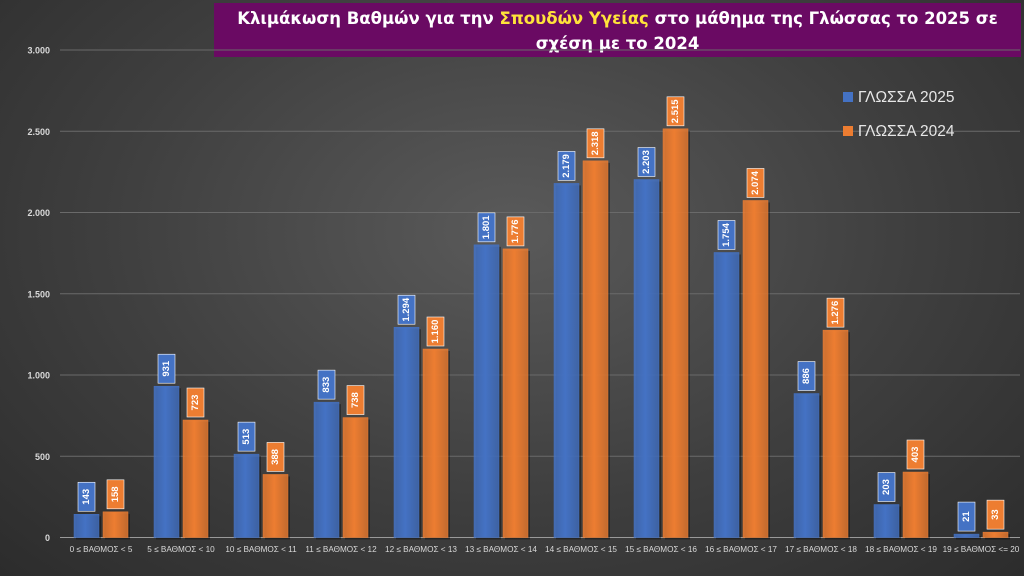  Describe the element at coordinates (261, 549) in the screenshot. I see `x-tick-label: 10 ≤ ΒΑΘΜΟΣ < 11` at that location.